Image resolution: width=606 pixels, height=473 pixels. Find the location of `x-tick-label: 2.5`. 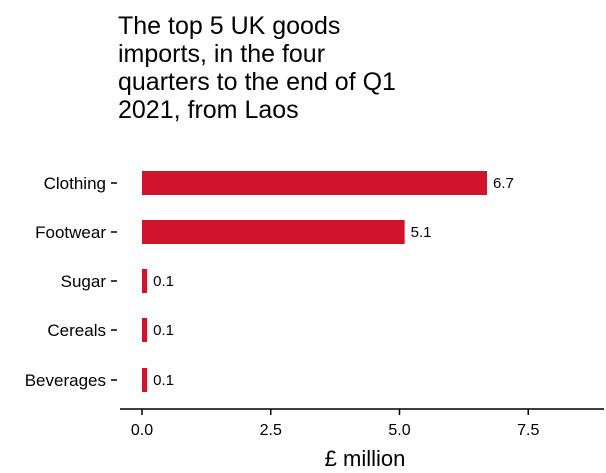

x-tick-label: 2.5 is located at coordinates (271, 430).